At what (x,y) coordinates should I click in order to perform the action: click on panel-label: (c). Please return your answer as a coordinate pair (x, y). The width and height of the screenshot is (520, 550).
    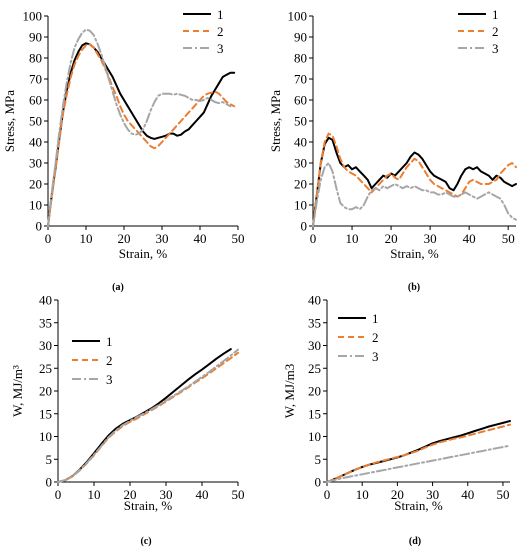
    Looking at the image, I should click on (145, 541).